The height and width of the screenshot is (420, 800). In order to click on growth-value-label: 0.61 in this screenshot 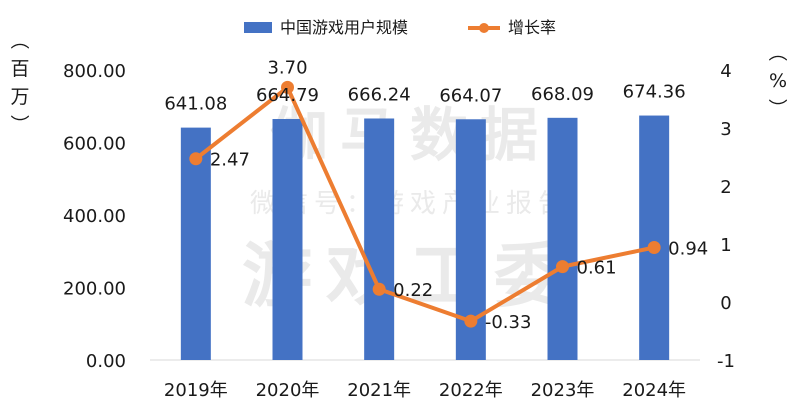, I will do `click(597, 268)`.